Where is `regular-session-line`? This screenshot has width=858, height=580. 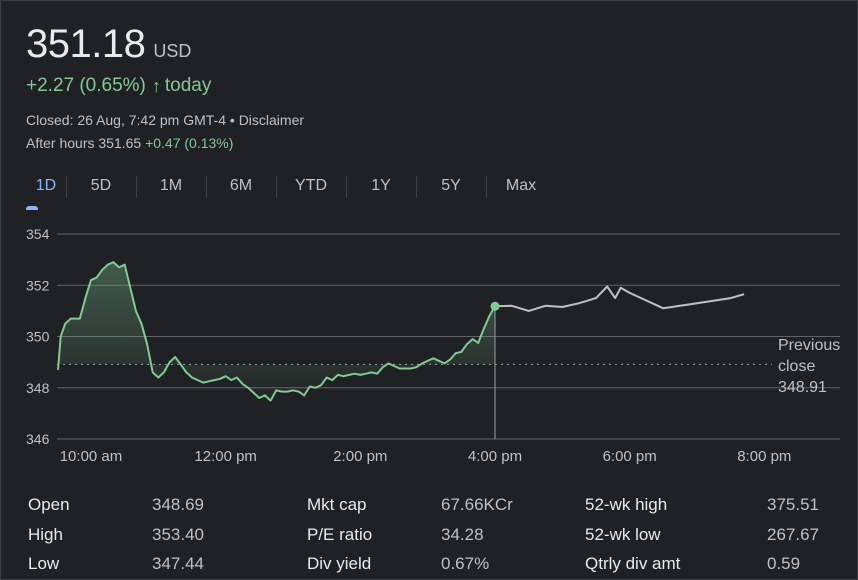
regular-session-line is located at coordinates (276, 331).